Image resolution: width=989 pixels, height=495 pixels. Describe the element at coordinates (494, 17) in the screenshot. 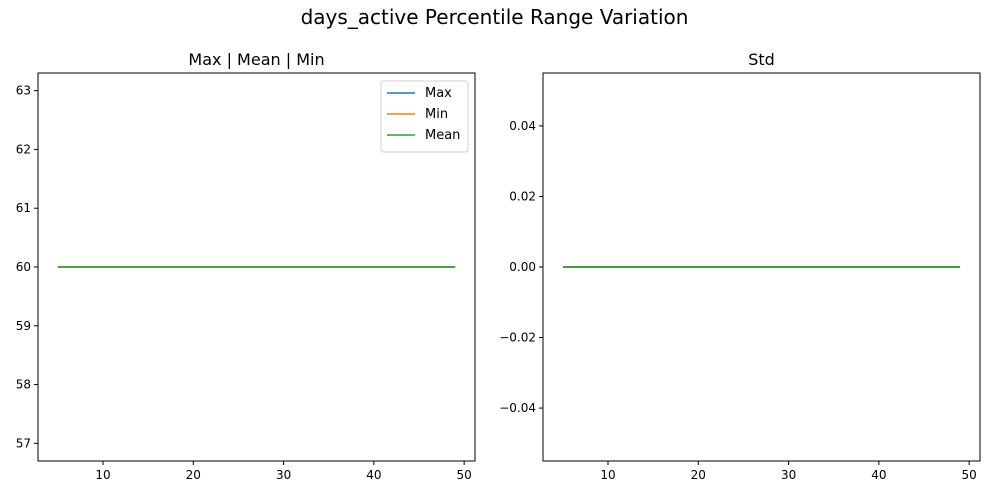

I see `figure-title: days_active Percentile Range Variation` at that location.